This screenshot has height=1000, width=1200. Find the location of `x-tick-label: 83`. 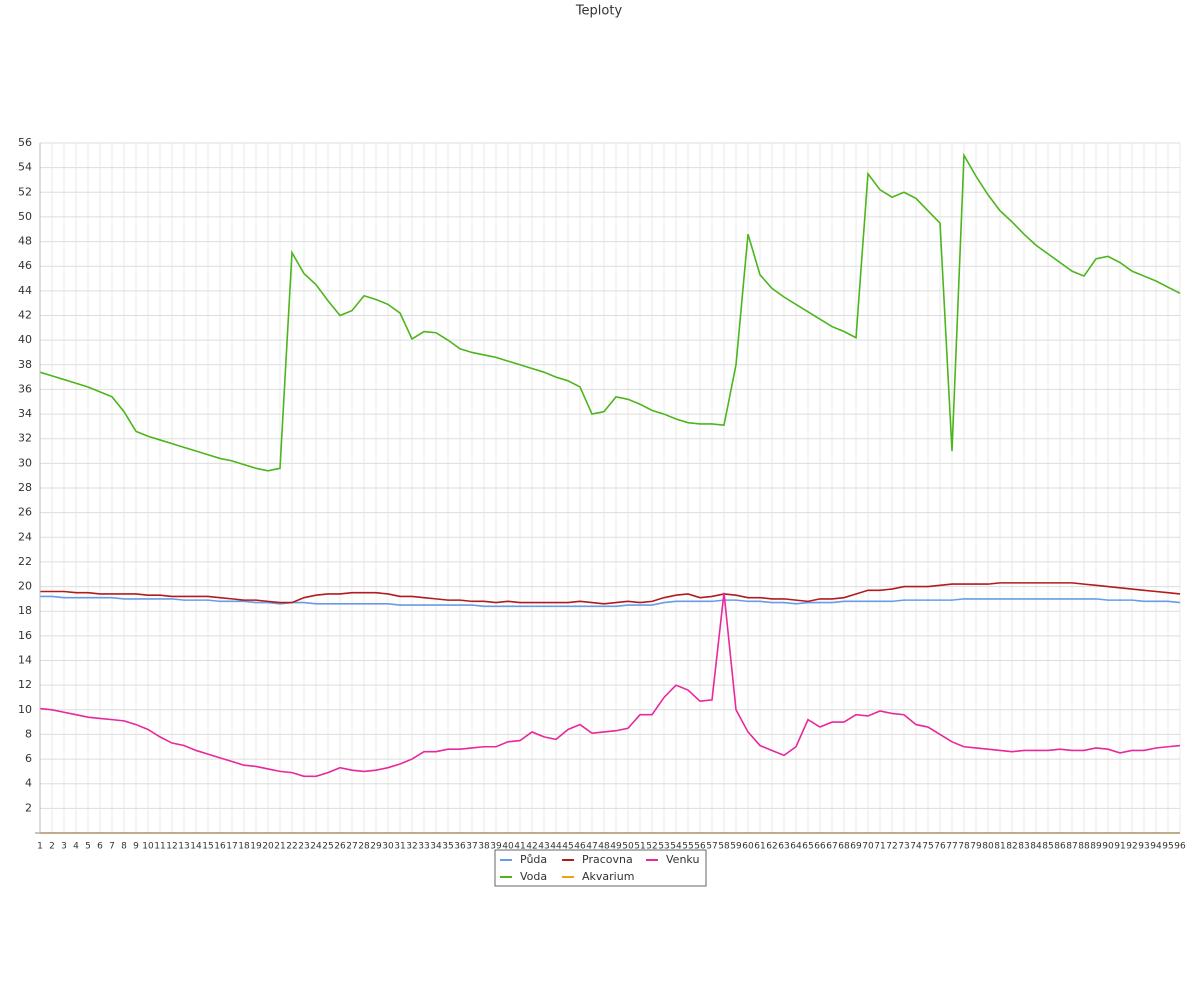

x-tick-label: 83 is located at coordinates (1023, 847).